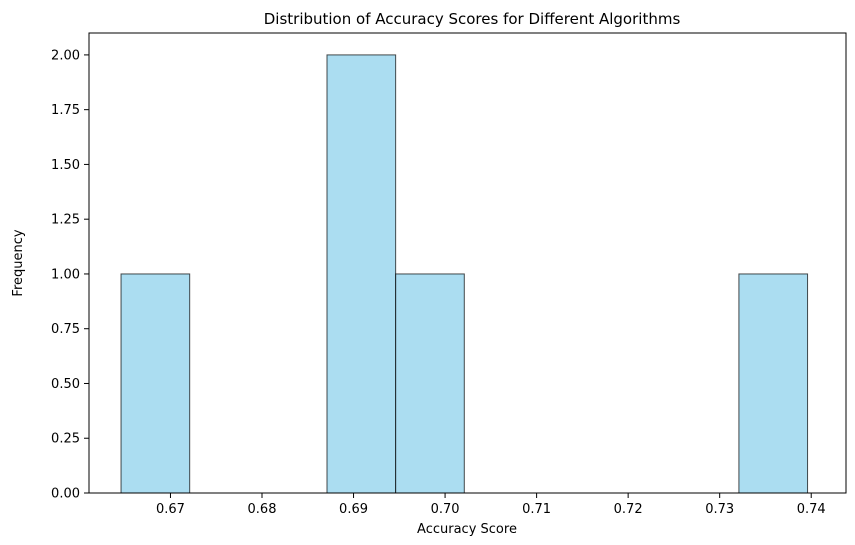  What do you see at coordinates (467, 529) in the screenshot?
I see `x-axis-title: Accuracy Score` at bounding box center [467, 529].